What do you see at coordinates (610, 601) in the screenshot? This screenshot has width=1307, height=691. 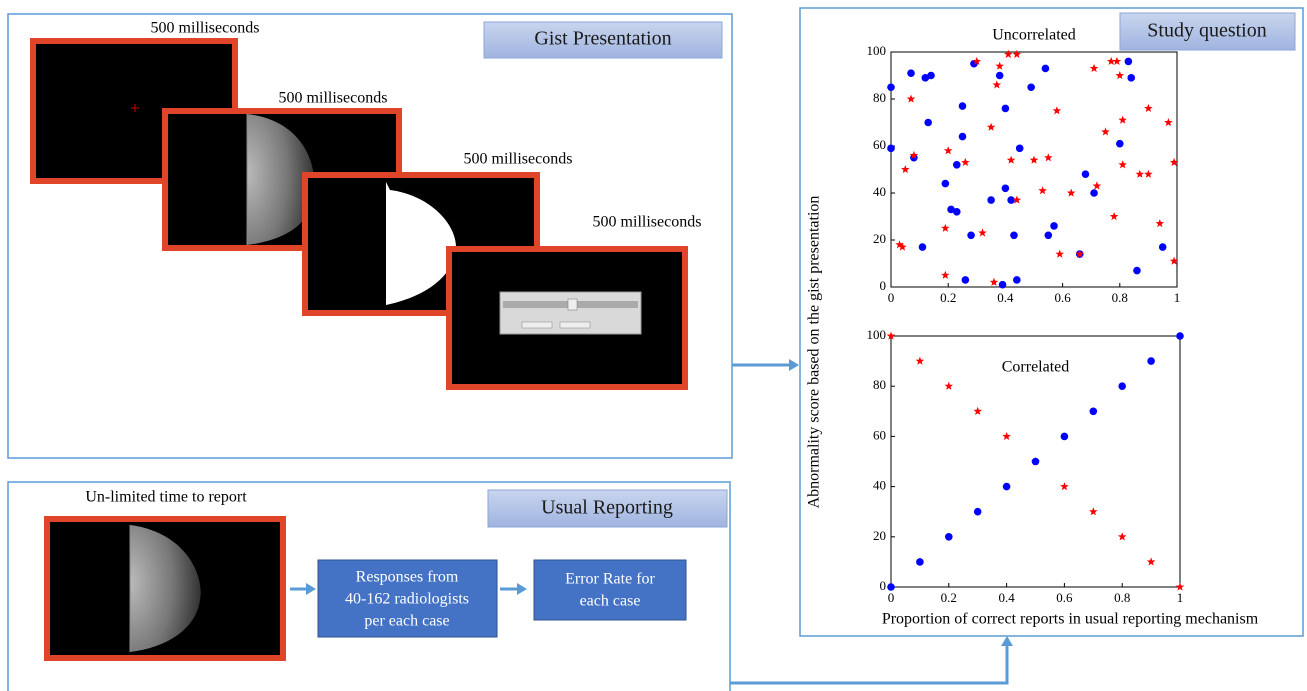 I see `error-text: each case` at bounding box center [610, 601].